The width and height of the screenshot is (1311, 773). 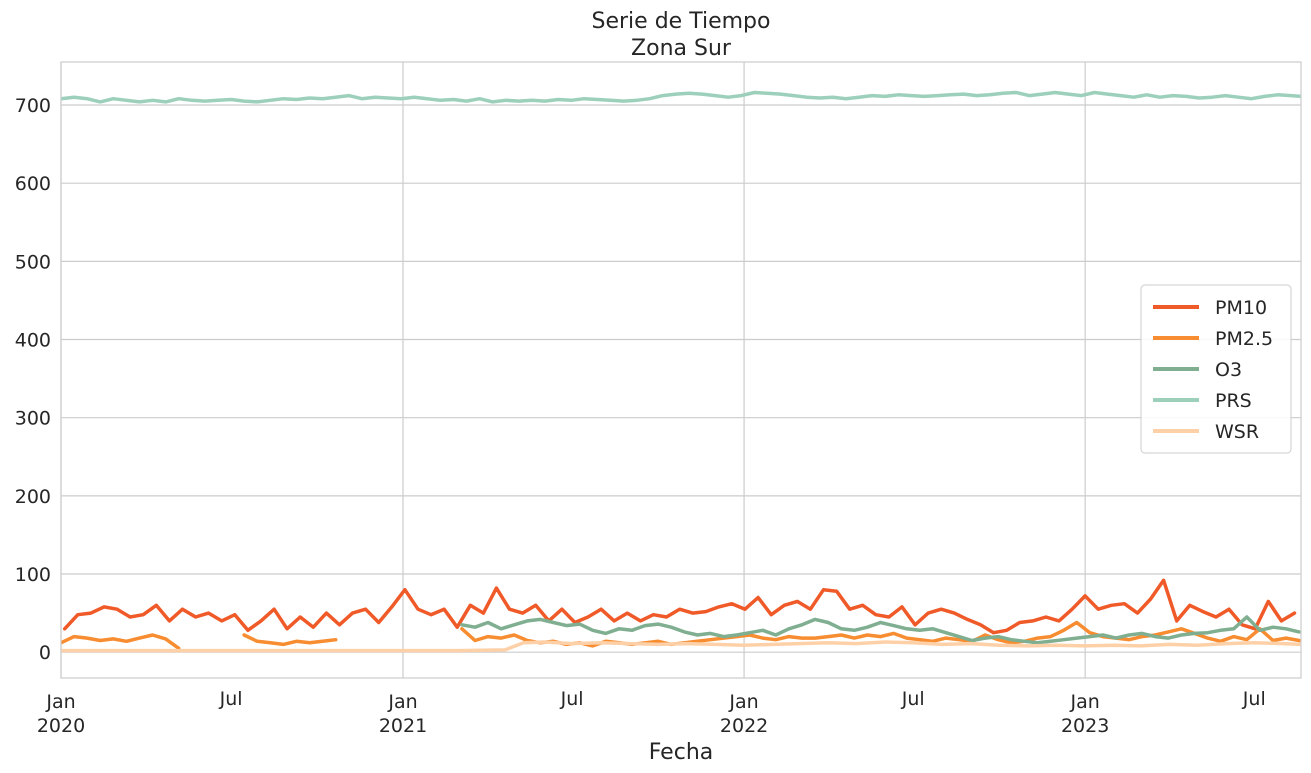 What do you see at coordinates (61, 726) in the screenshot?
I see `x-tick-year: 2020` at bounding box center [61, 726].